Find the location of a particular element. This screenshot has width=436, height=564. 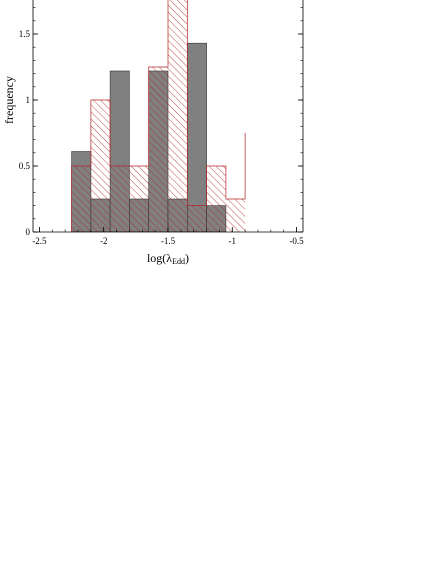

y-tick-label-2: 1 is located at coordinates (28, 100).